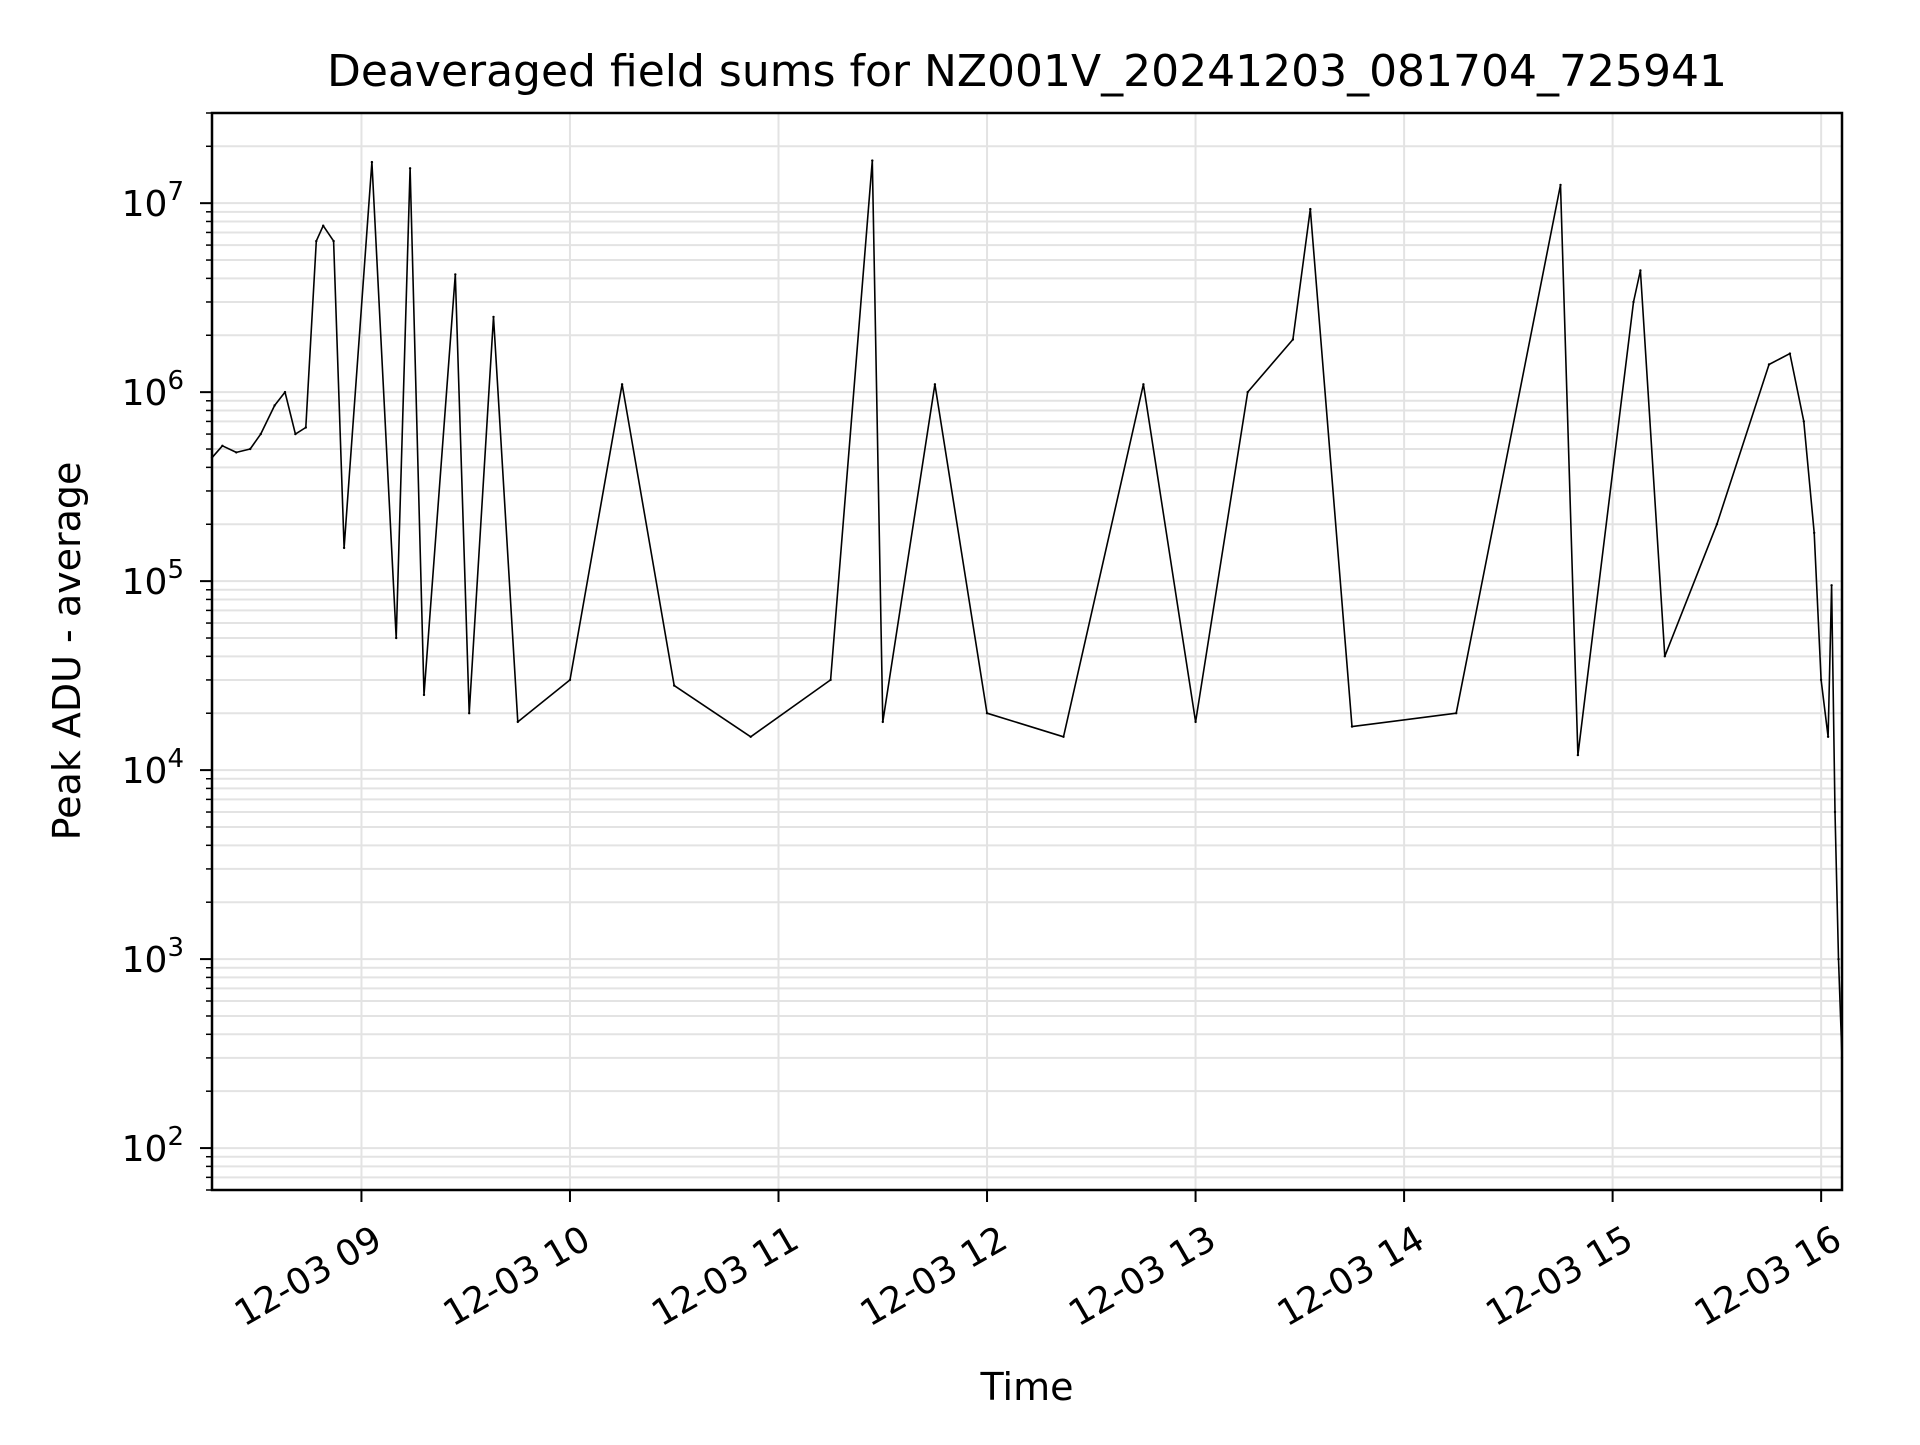 The image size is (1920, 1445). I want to click on y-axis-label: Peak ADU - average, so click(67, 651).